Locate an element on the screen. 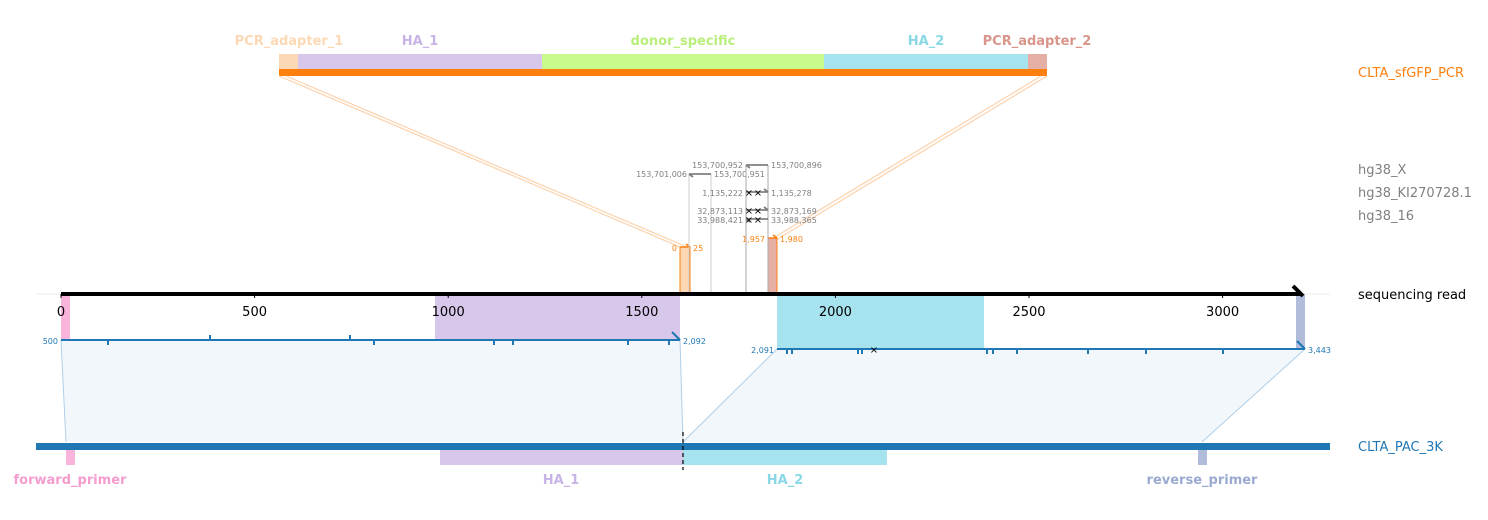 This screenshot has width=1488, height=520. track-label-hg38-16: hg38_16 is located at coordinates (1386, 216).